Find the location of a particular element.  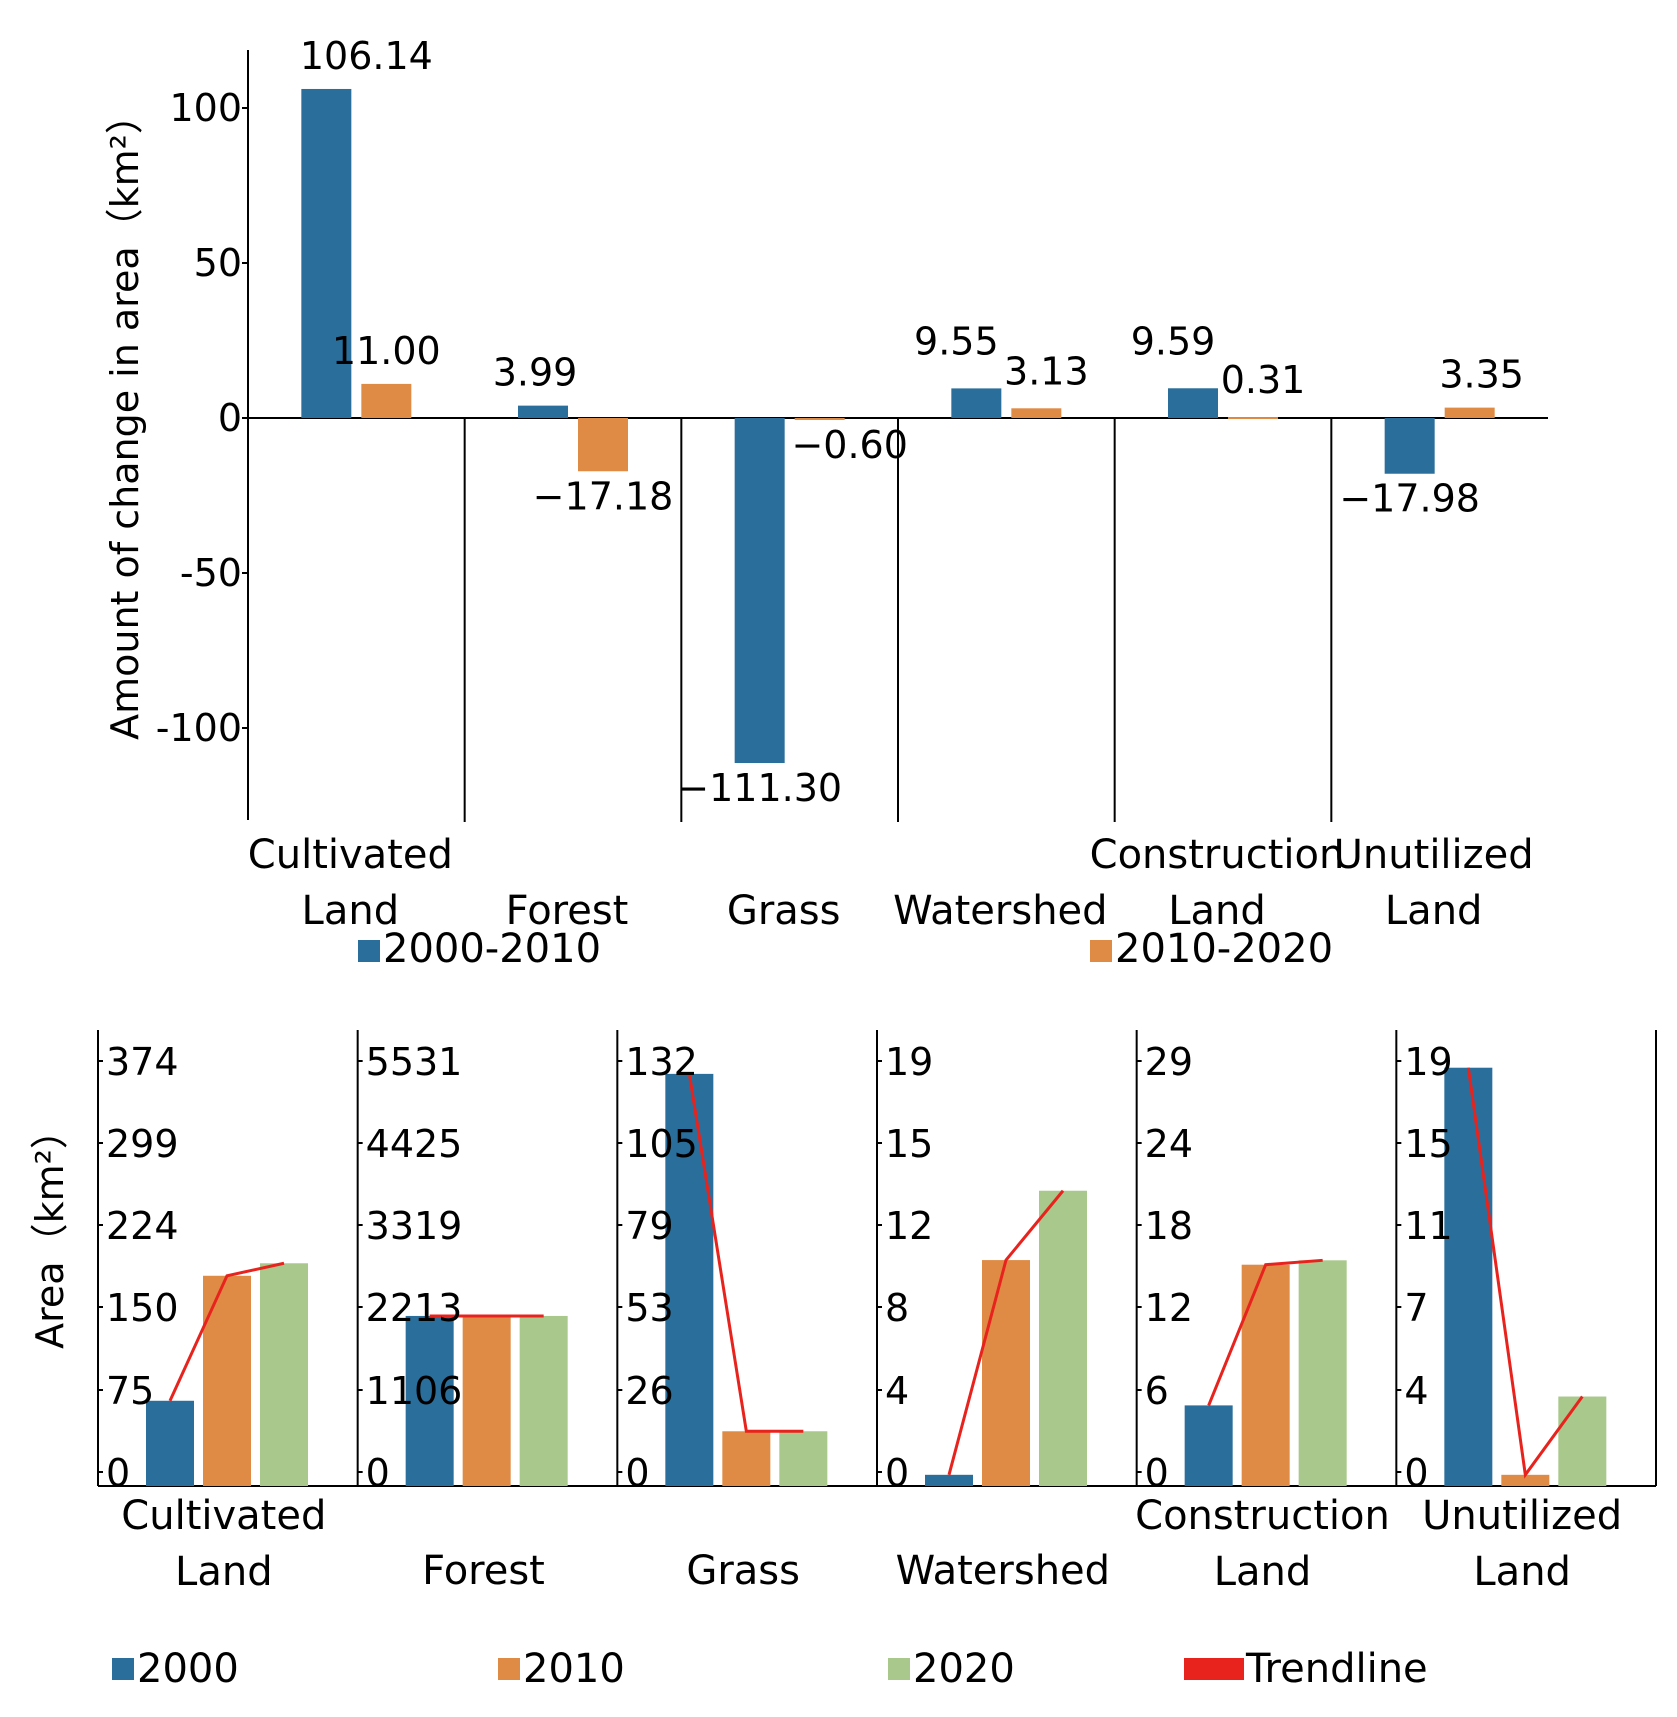

bottom-tick-label: 4425 is located at coordinates (414, 1144).